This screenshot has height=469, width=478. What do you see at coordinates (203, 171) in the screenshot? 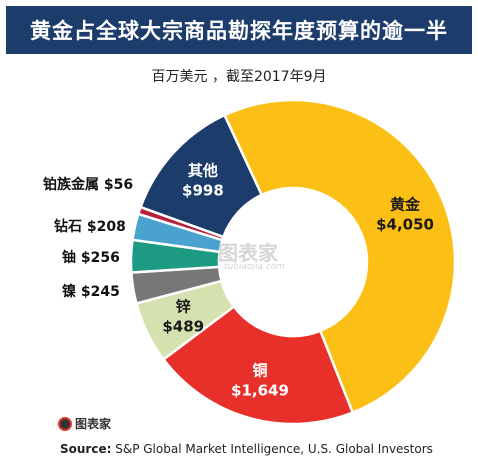
I see `slice-name-label-8: 其他` at bounding box center [203, 171].